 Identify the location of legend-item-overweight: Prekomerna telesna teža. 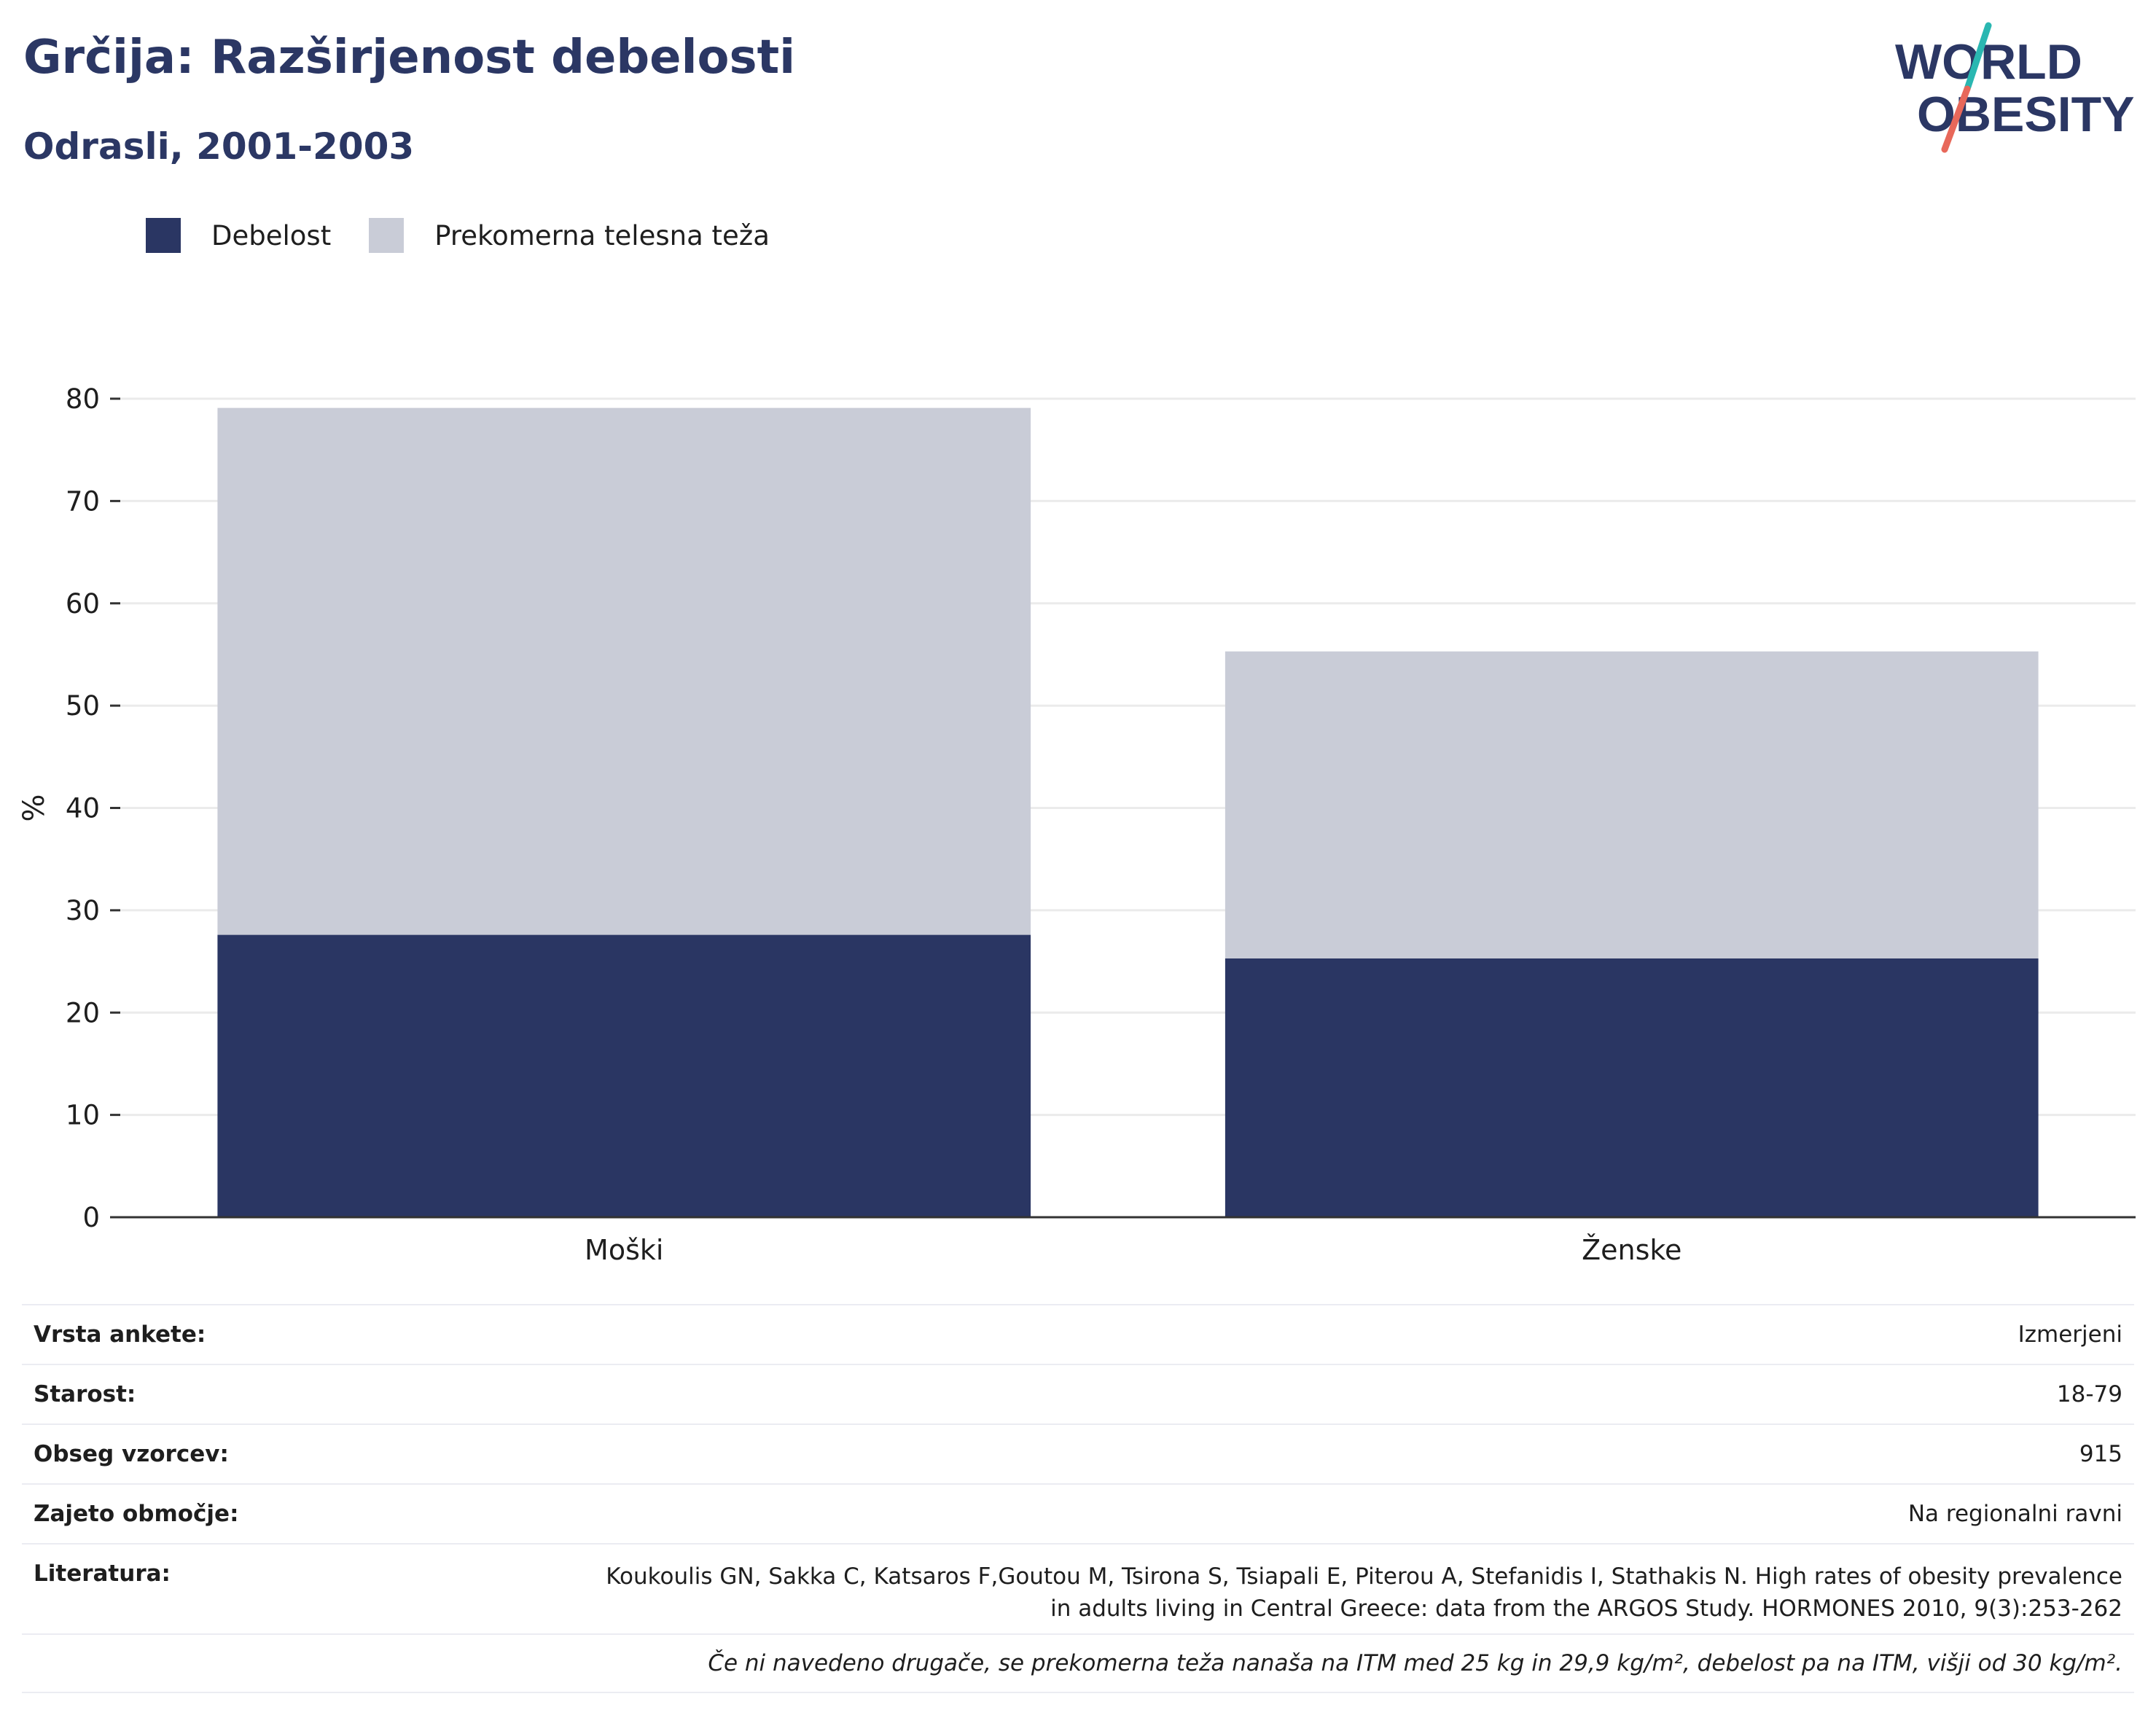
(570, 235).